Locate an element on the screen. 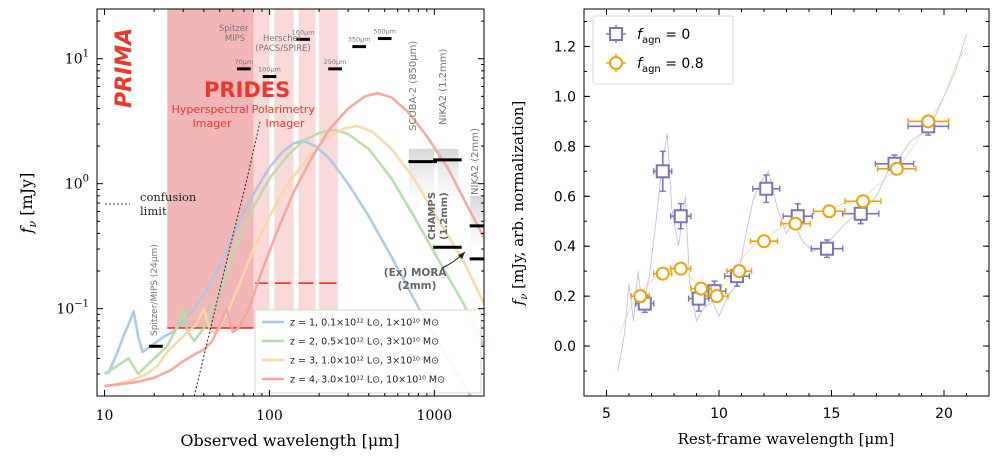  x-tick-label: 10 is located at coordinates (719, 414).